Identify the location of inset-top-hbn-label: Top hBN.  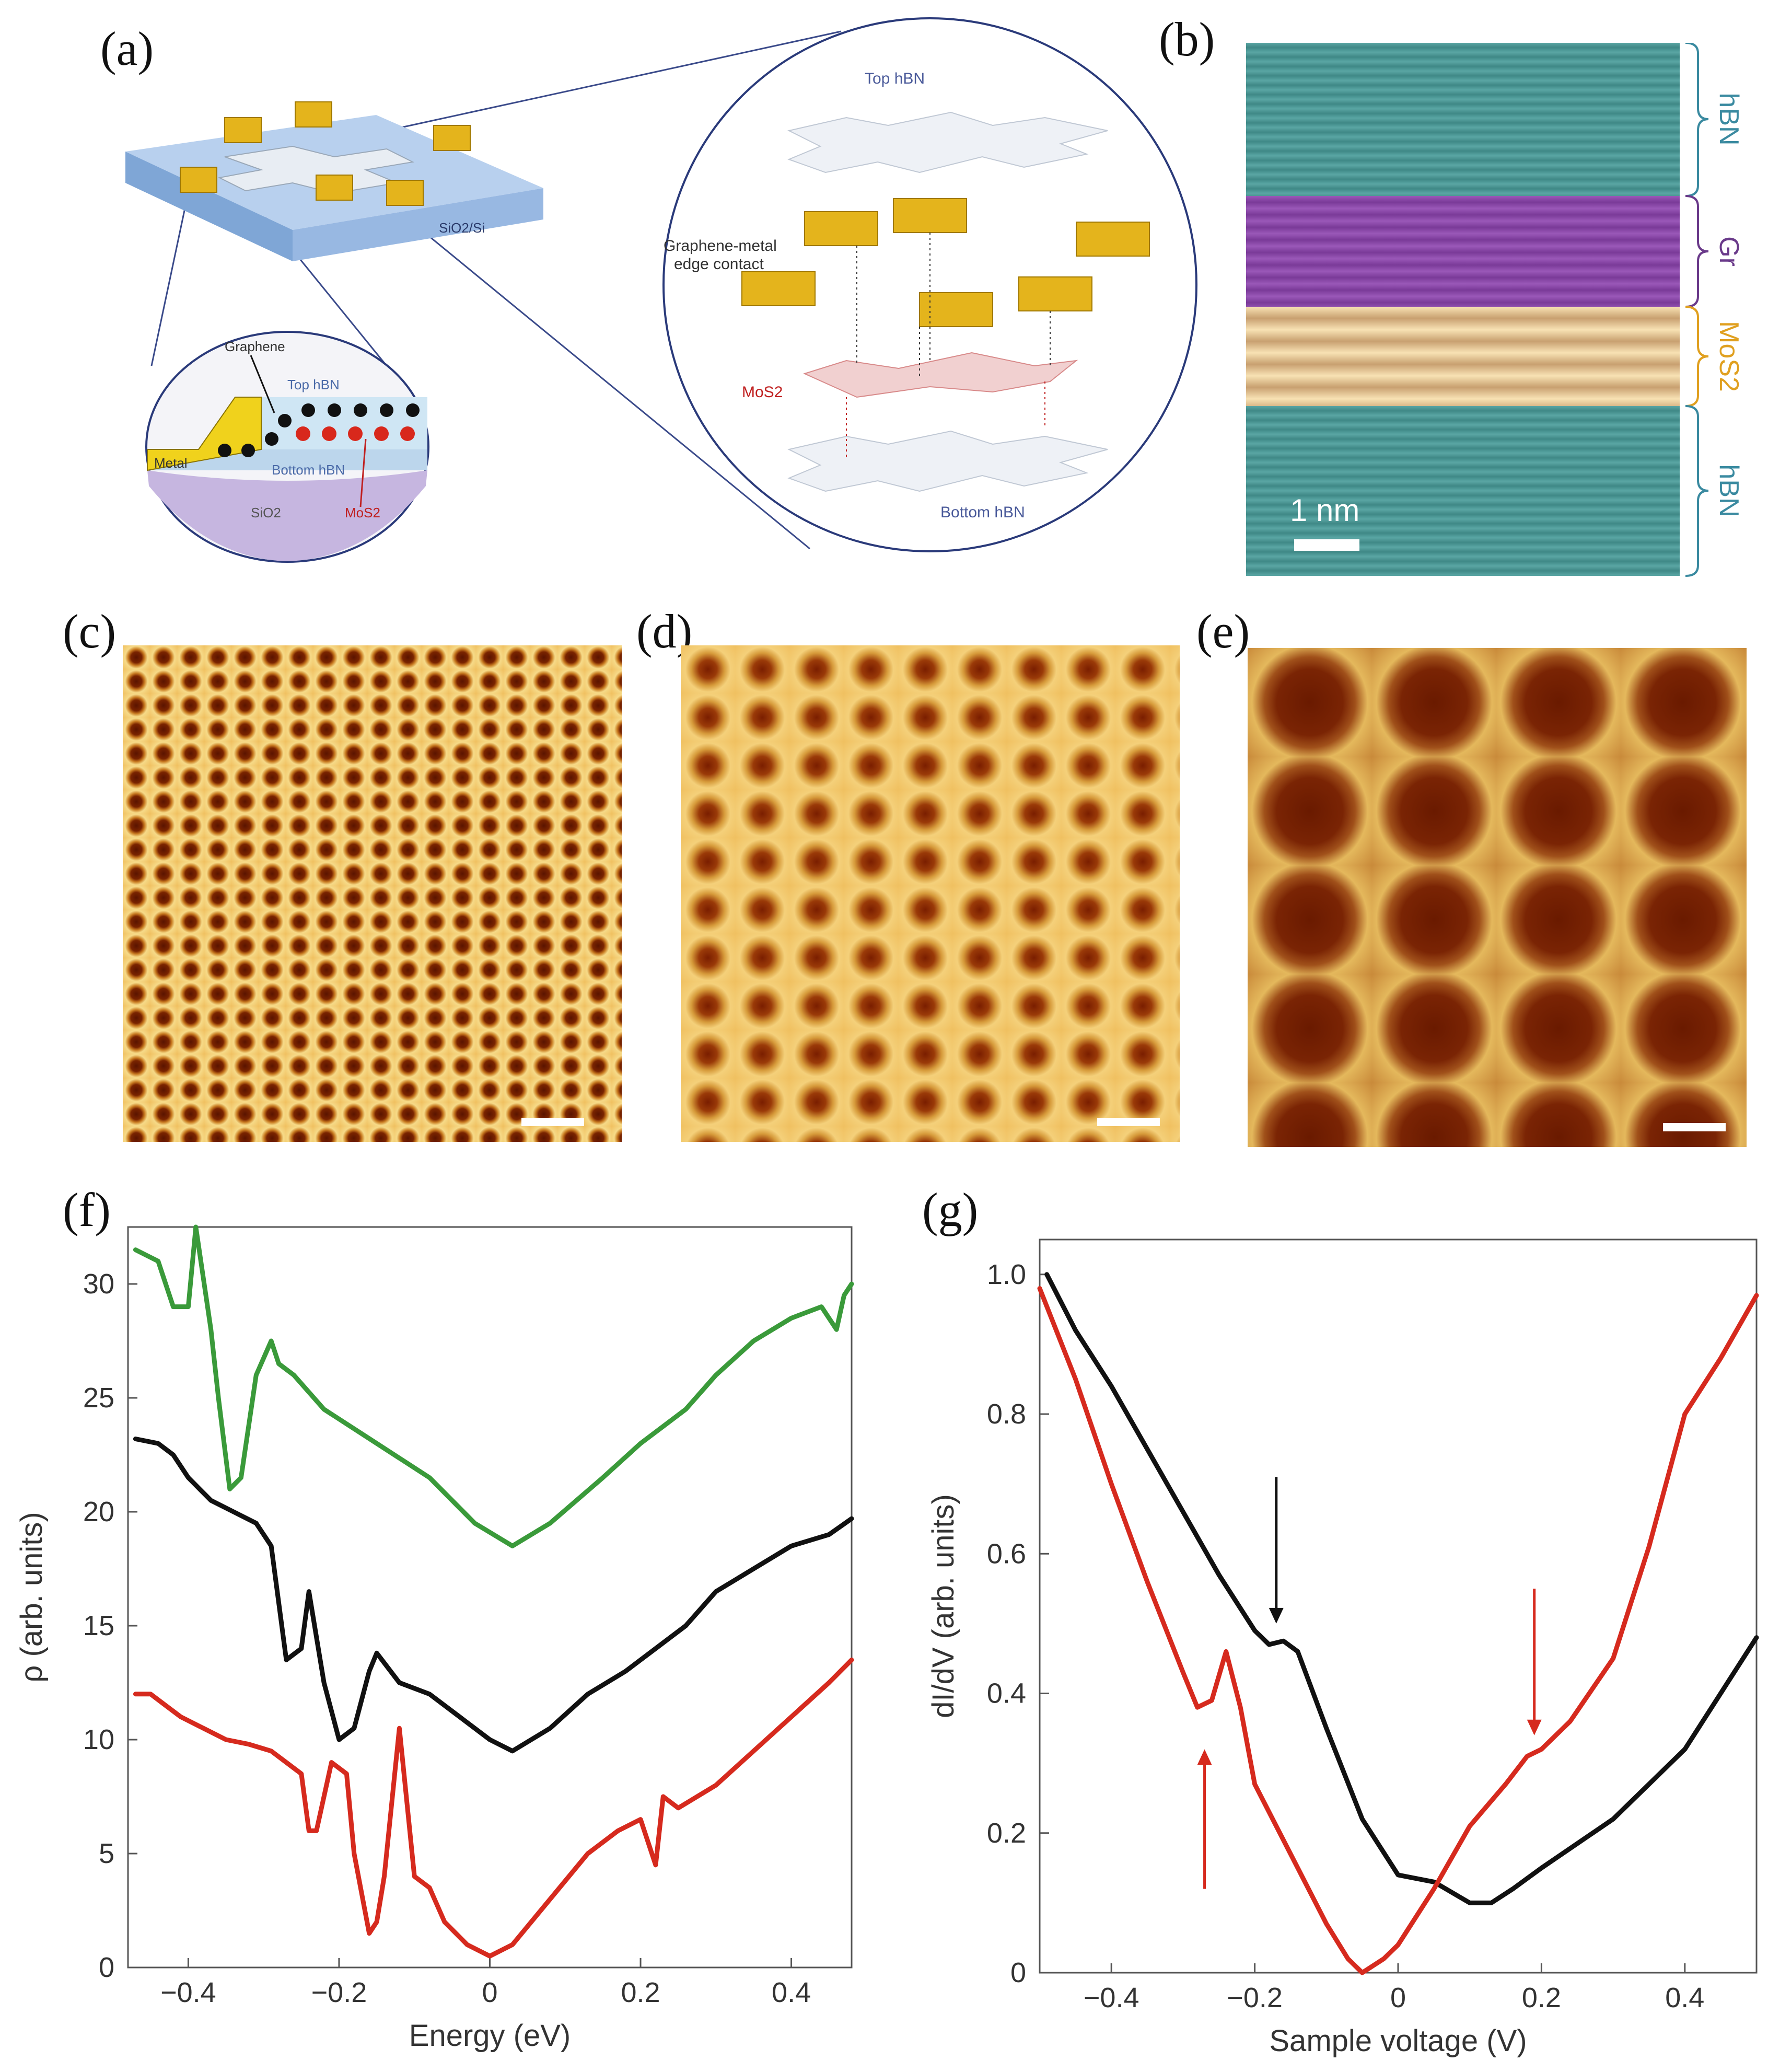
(313, 384).